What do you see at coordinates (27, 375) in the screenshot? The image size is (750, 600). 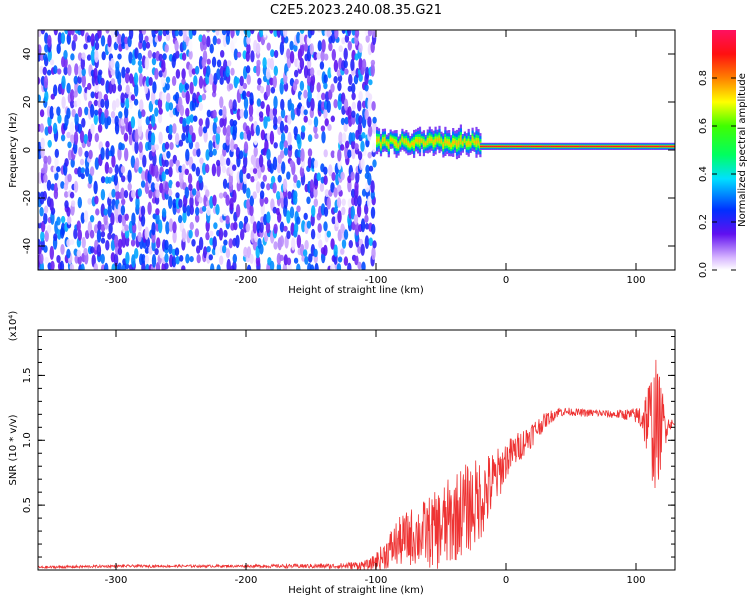 I see `y-tick-label: 1.5` at bounding box center [27, 375].